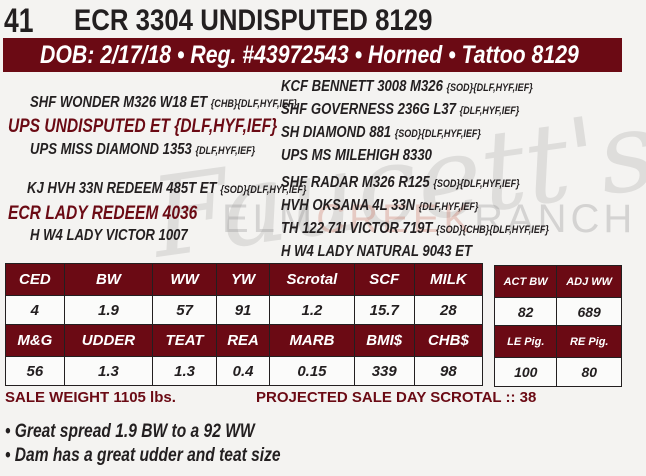 This screenshot has width=646, height=476. I want to click on epd-header: SCF, so click(384, 279).